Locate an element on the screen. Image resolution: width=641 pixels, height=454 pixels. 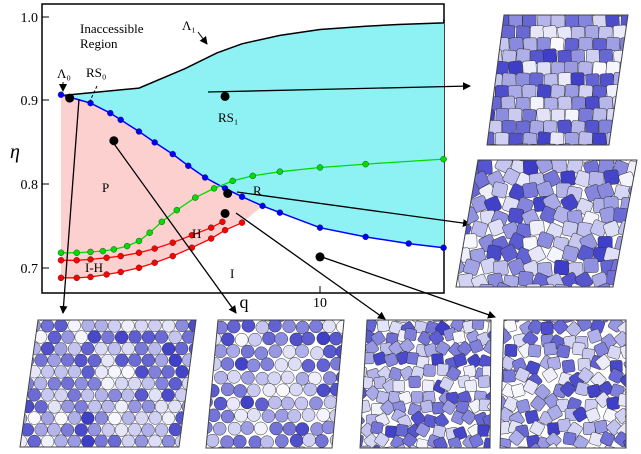
y-axis: 1.0 0.9 0.8 0.7 η is located at coordinates (29, 144).